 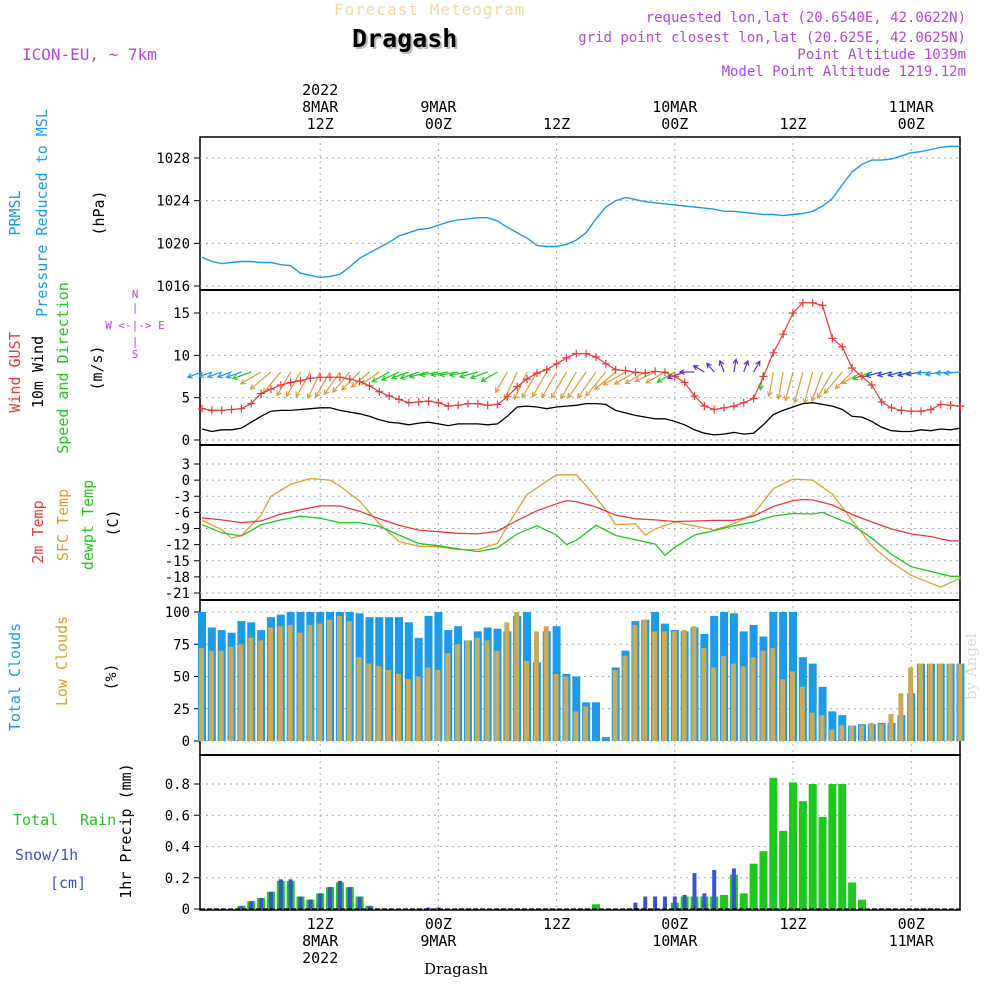 I want to click on bottom-time-label: 8MAR, so click(x=320, y=941).